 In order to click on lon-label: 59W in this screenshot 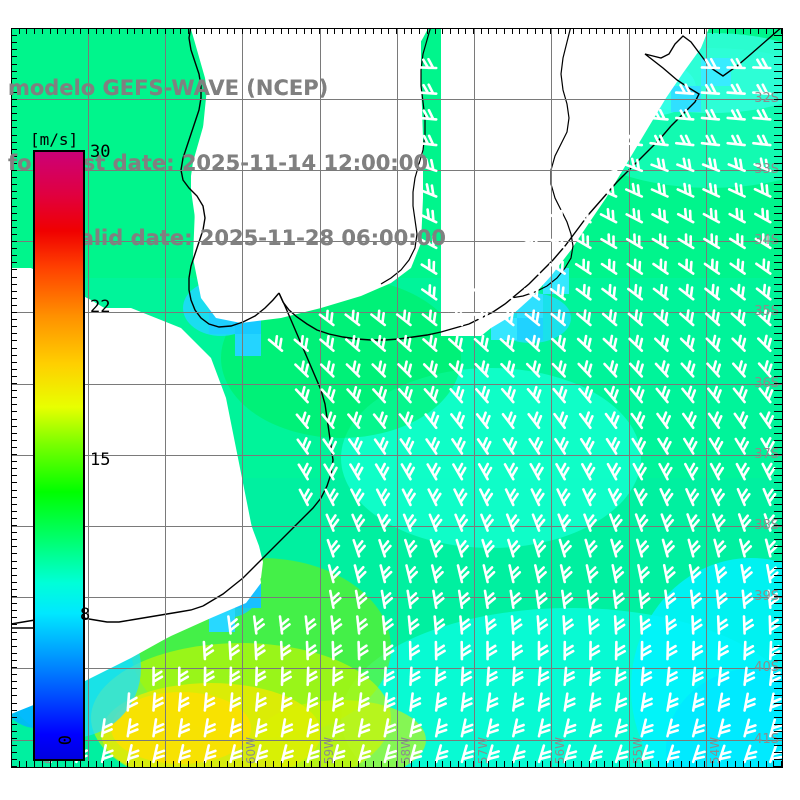, I will do `click(329, 750)`.